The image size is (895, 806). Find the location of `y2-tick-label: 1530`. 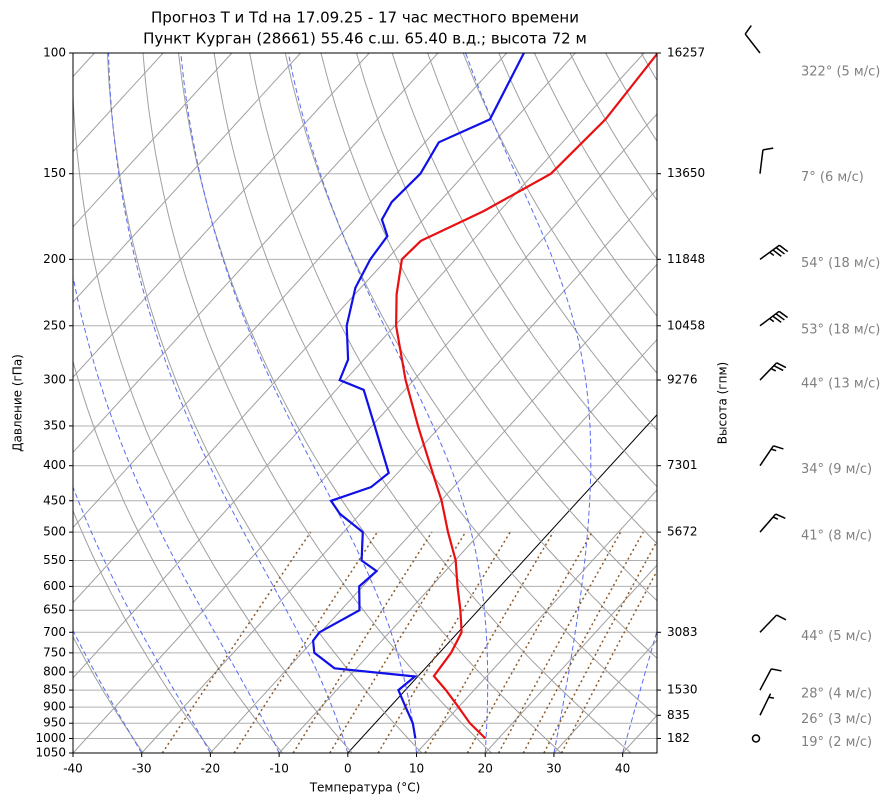

y2-tick-label: 1530 is located at coordinates (682, 690).